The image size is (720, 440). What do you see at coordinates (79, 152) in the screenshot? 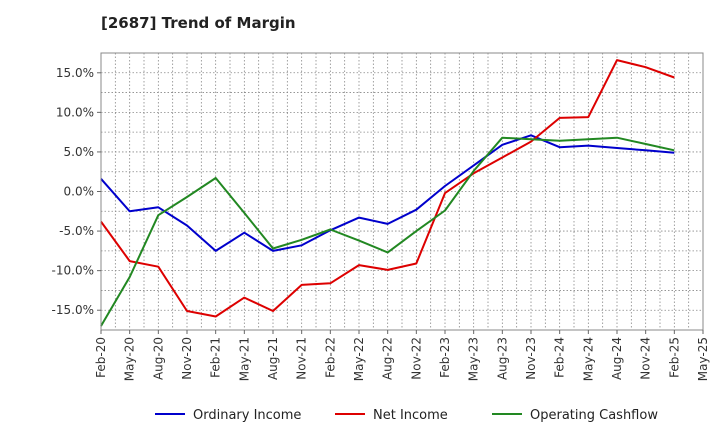
I see `y-tick-label: 5.0%` at bounding box center [79, 152].